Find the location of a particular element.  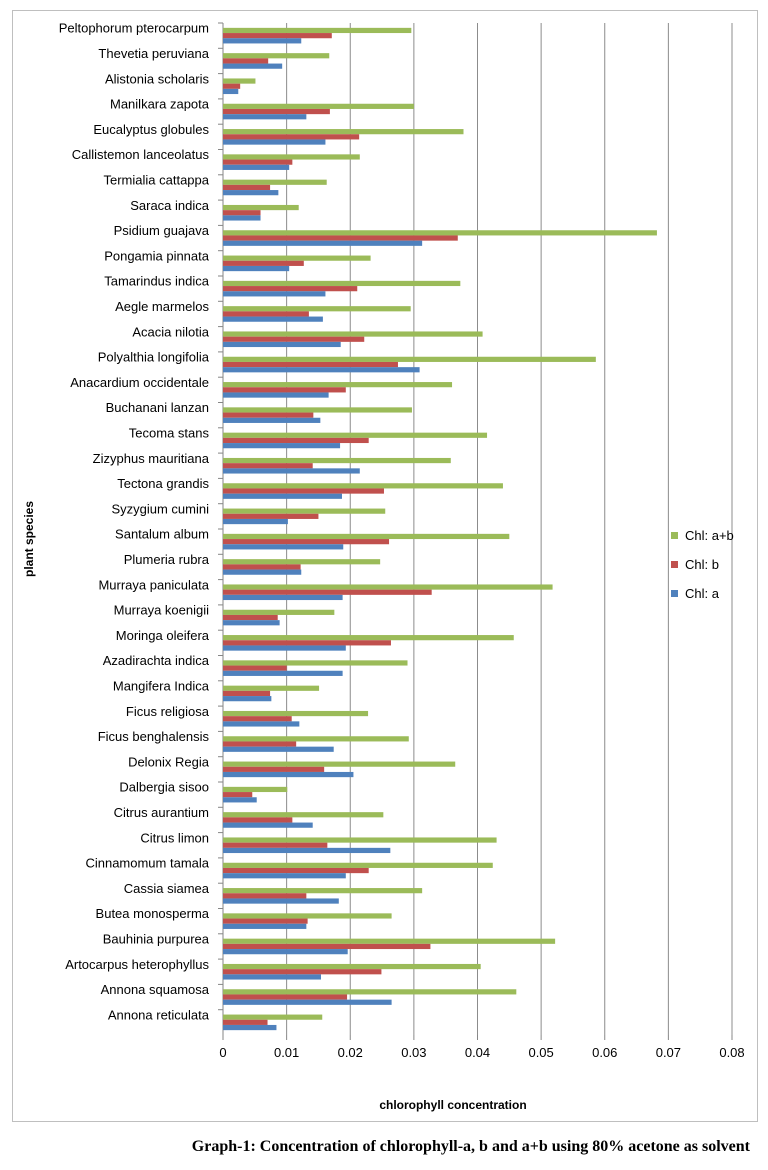

legend-label: Chl: a+b is located at coordinates (709, 535).